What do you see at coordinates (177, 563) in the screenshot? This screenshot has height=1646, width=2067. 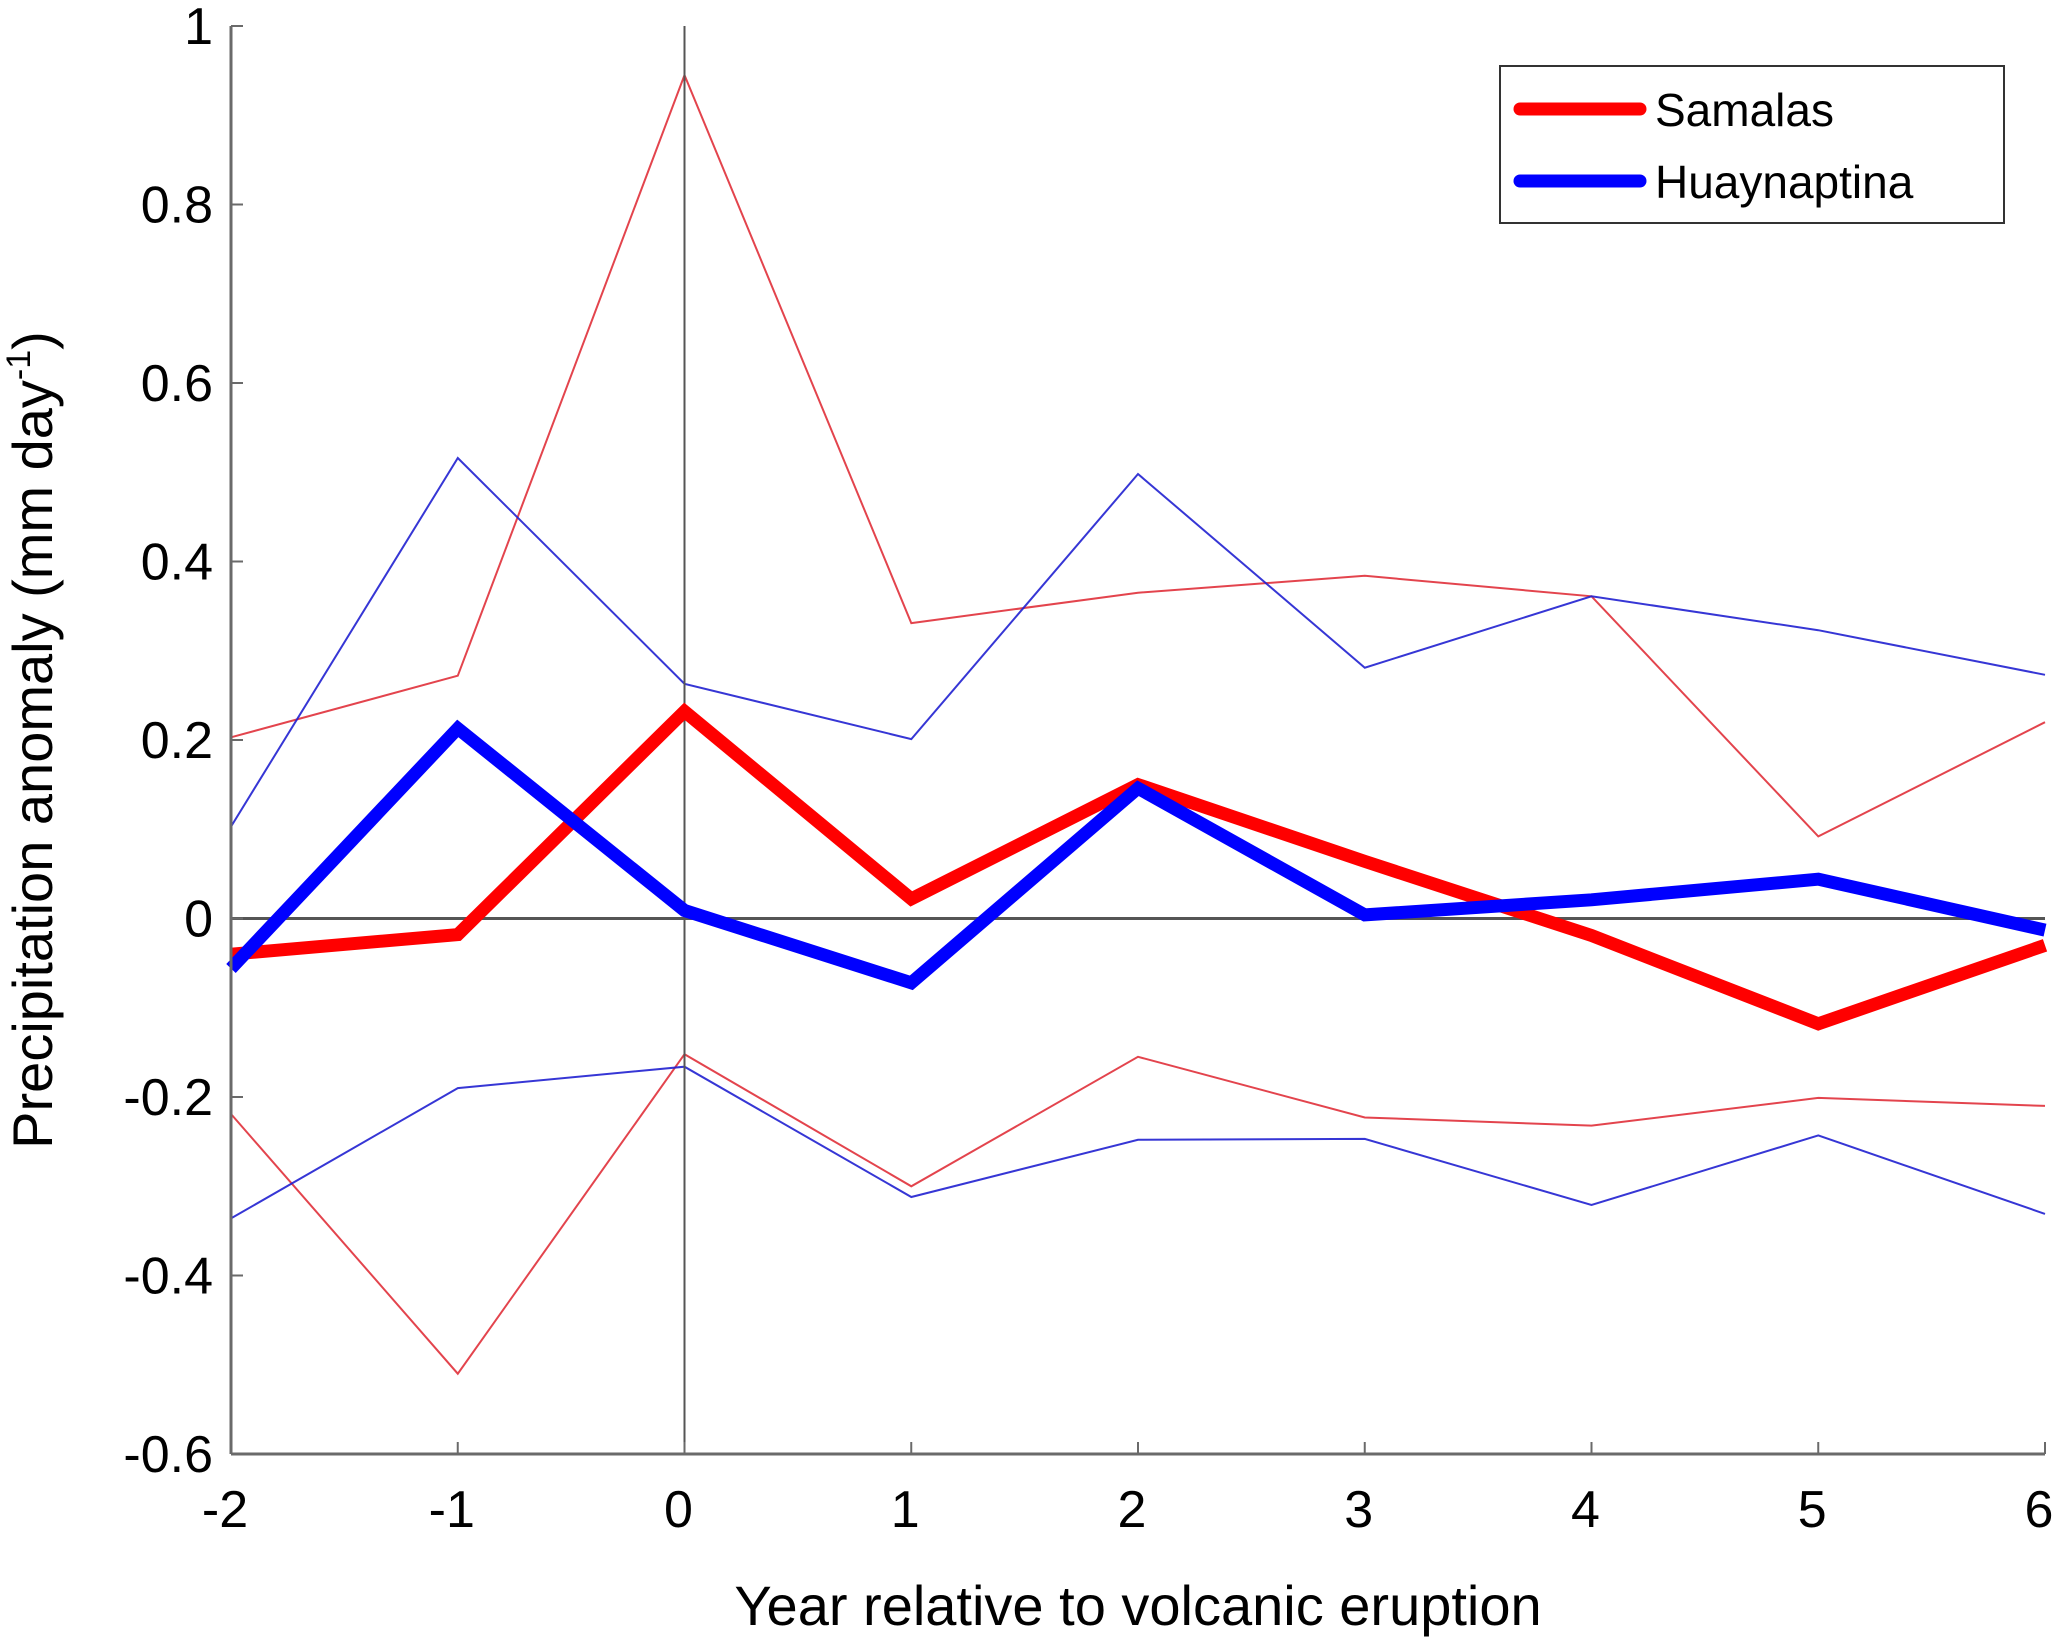 I see `y-tick-label: 0.4` at bounding box center [177, 563].